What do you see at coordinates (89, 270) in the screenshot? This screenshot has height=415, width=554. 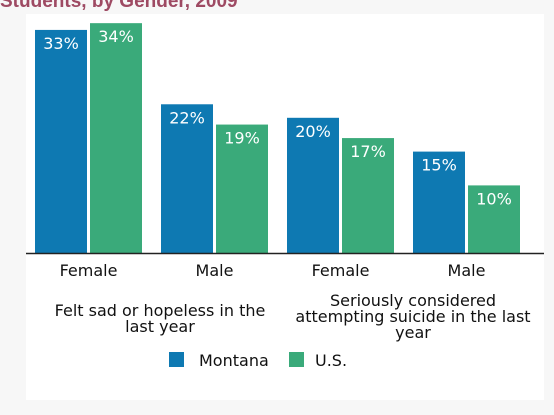 I see `category-label-0: Female` at bounding box center [89, 270].